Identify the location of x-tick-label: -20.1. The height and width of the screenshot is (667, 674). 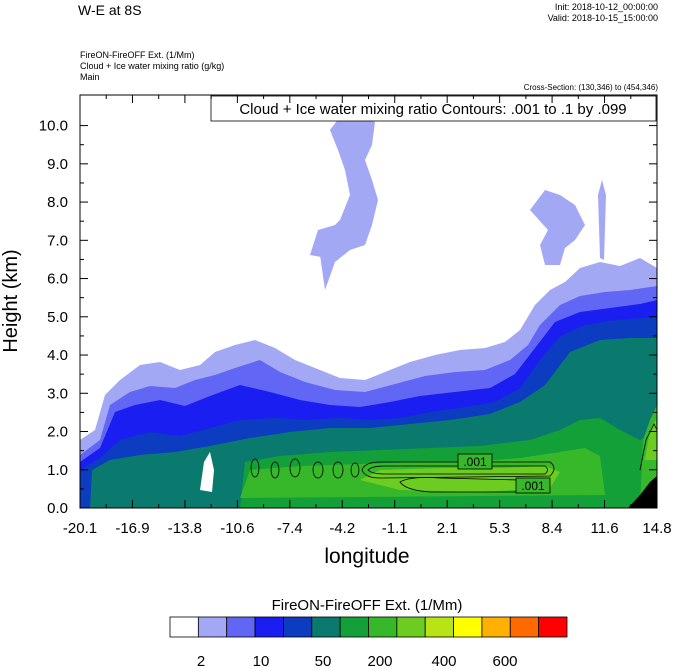
(80, 528).